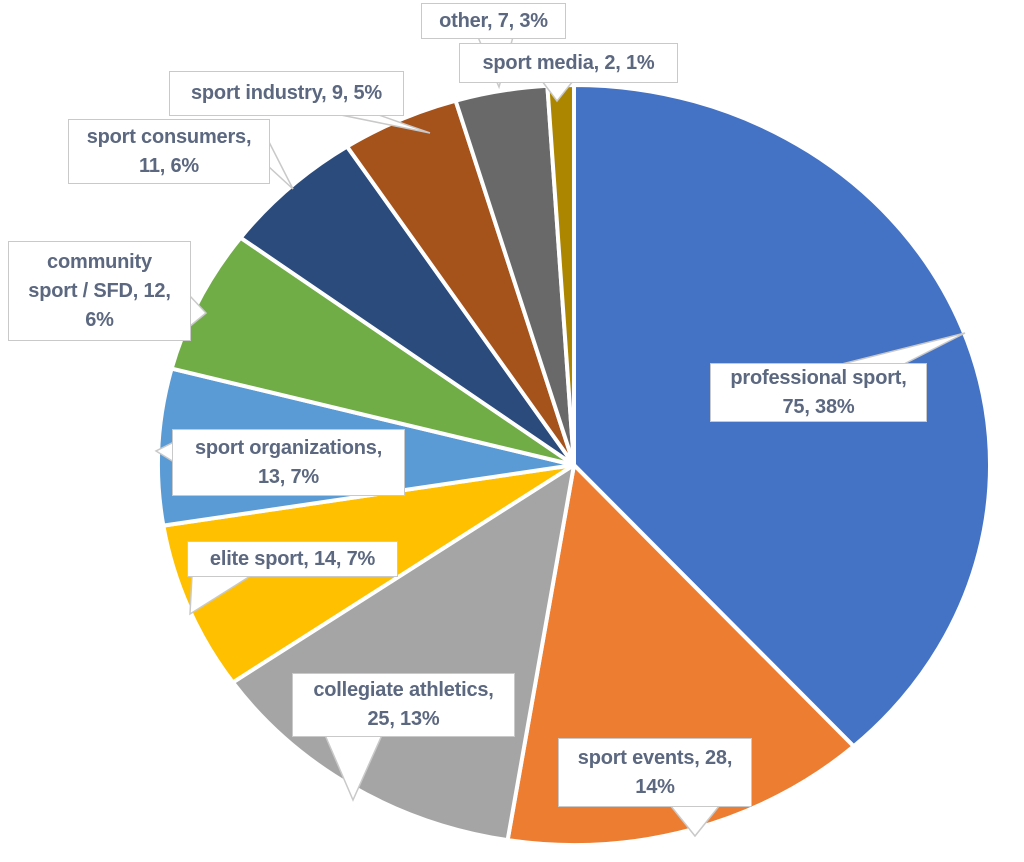 The image size is (1024, 862). Describe the element at coordinates (292, 559) in the screenshot. I see `data-label-elite-sport: elite sport, 14, 7%` at that location.